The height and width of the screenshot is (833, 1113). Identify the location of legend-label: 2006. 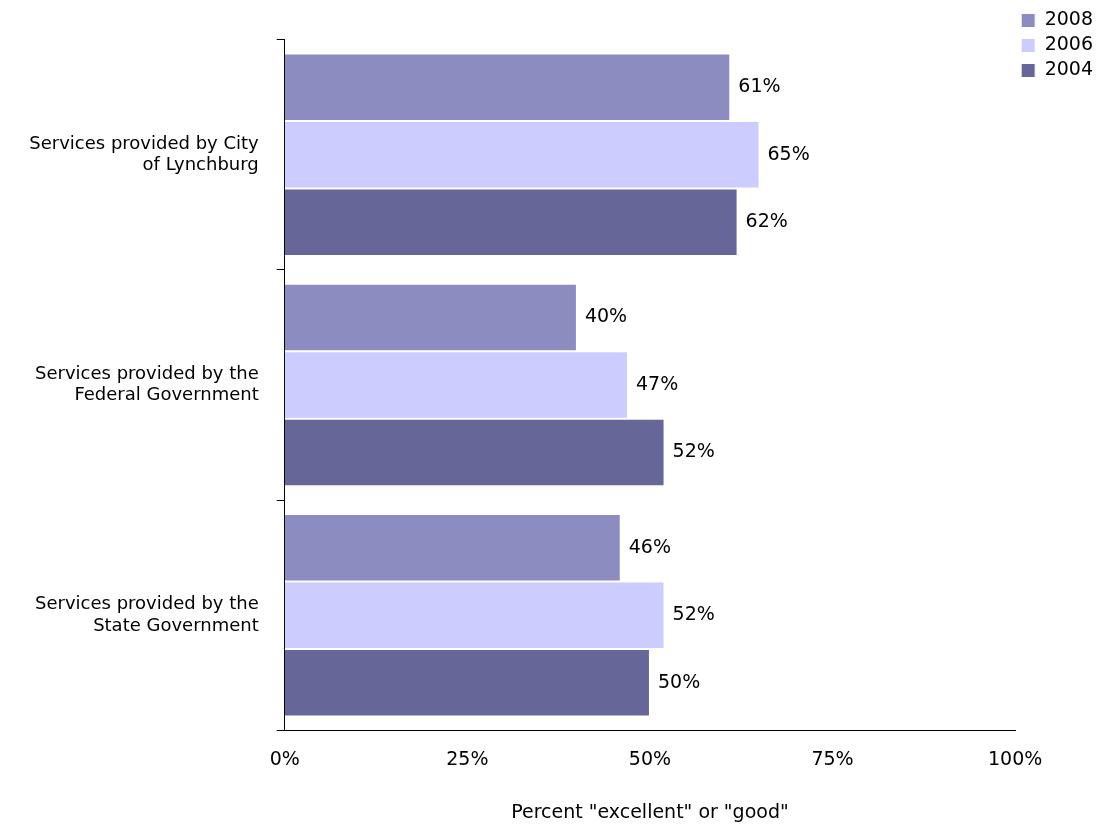
(1069, 43).